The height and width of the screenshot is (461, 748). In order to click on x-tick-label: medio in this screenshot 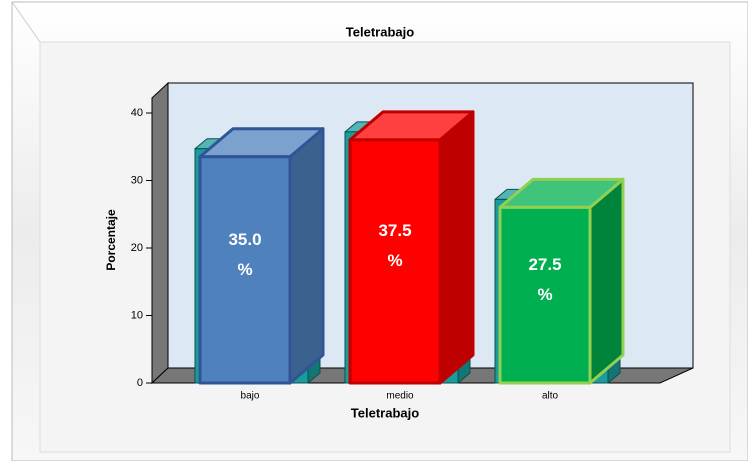, I will do `click(400, 396)`.